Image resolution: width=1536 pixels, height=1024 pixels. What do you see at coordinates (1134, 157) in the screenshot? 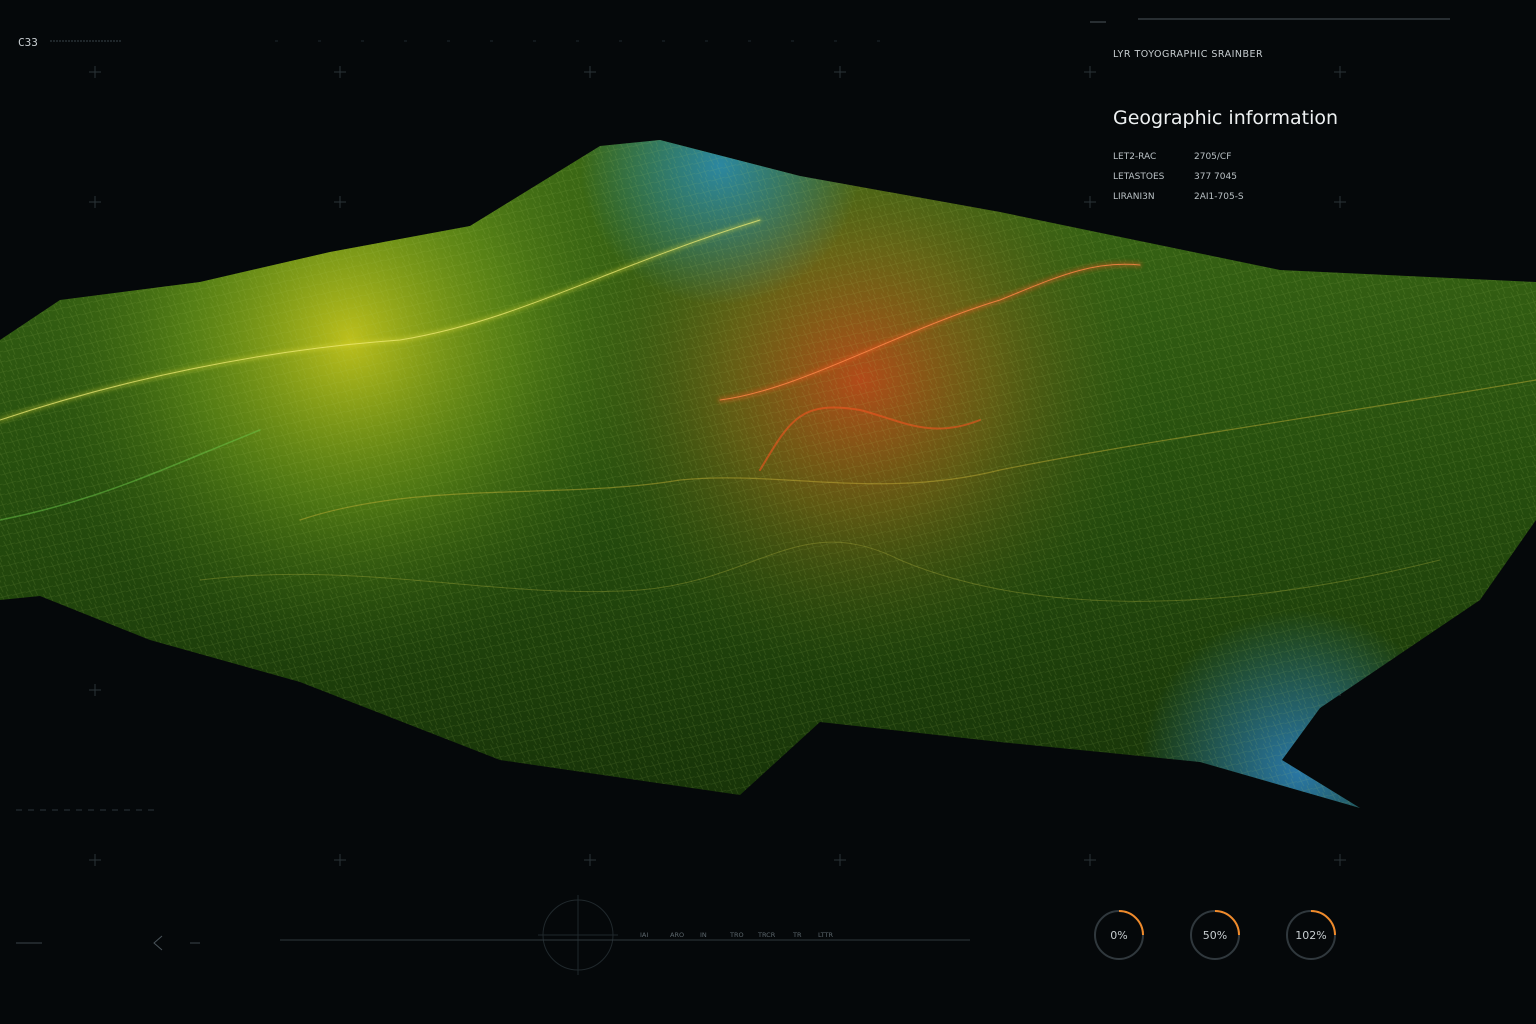
I see `info-key: LET2-RAC` at bounding box center [1134, 157].